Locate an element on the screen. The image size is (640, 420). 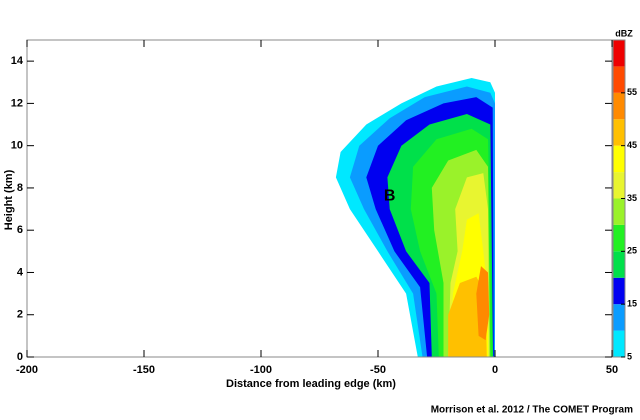
annotation: B is located at coordinates (390, 196).